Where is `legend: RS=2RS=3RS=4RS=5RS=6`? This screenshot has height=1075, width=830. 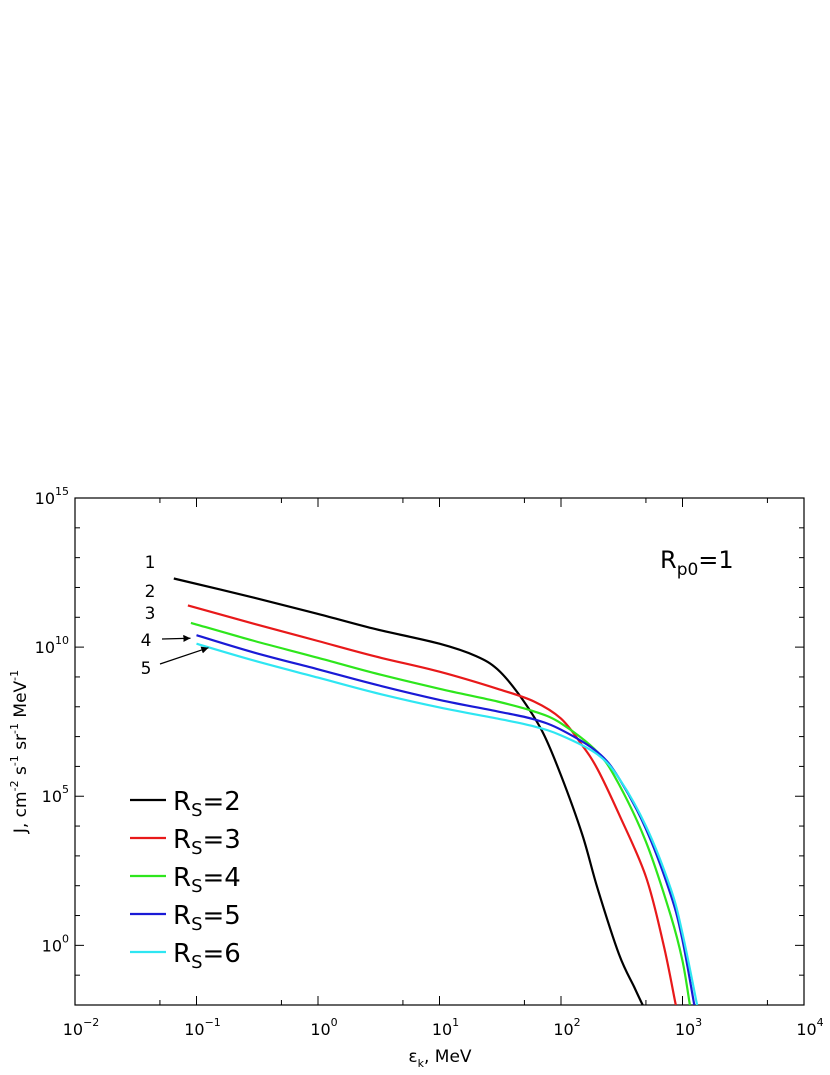 legend: RS=2RS=3RS=4RS=5RS=6 is located at coordinates (185, 880).